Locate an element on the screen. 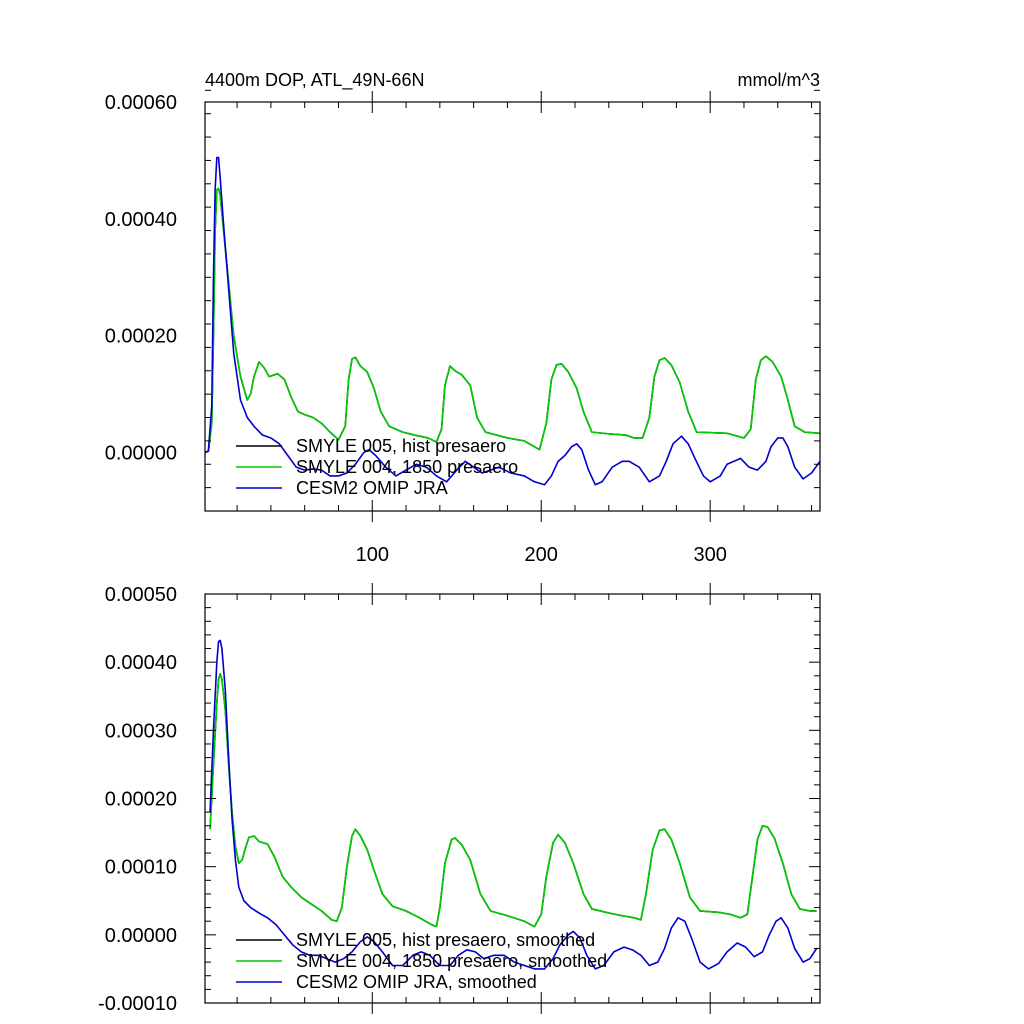 The image size is (1024, 1024). bottom-y-tick-label: 0.00000 is located at coordinates (141, 936).